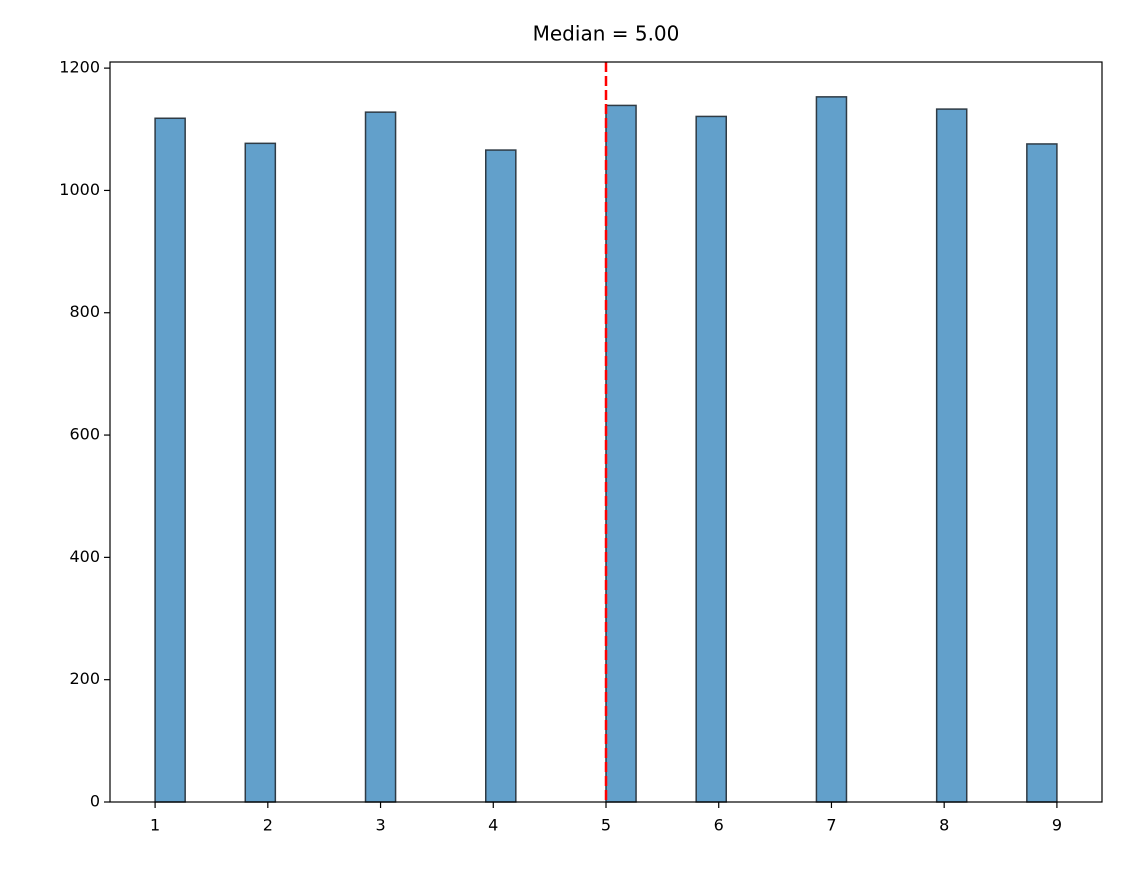  I want to click on y-tick-label: 800, so click(84, 311).